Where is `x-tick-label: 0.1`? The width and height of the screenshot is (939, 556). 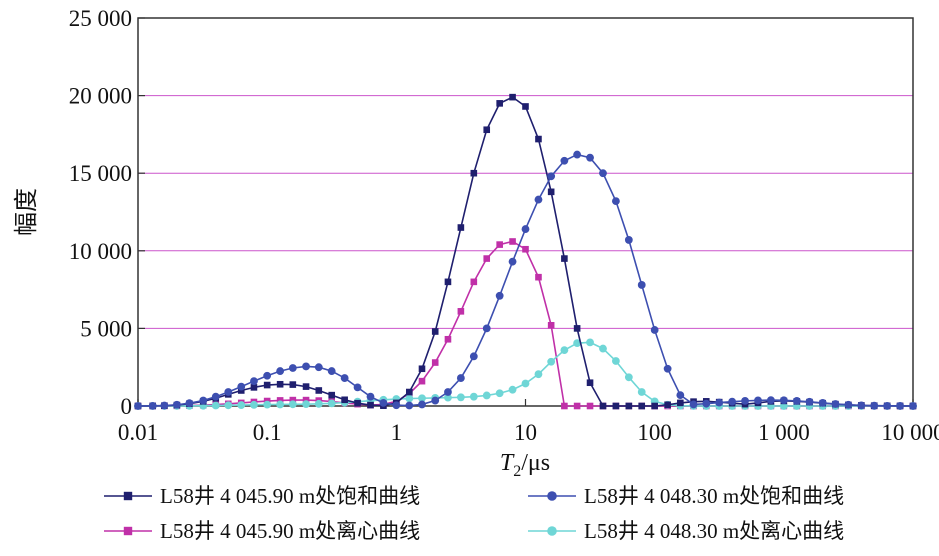
x-tick-label: 0.1 is located at coordinates (267, 432).